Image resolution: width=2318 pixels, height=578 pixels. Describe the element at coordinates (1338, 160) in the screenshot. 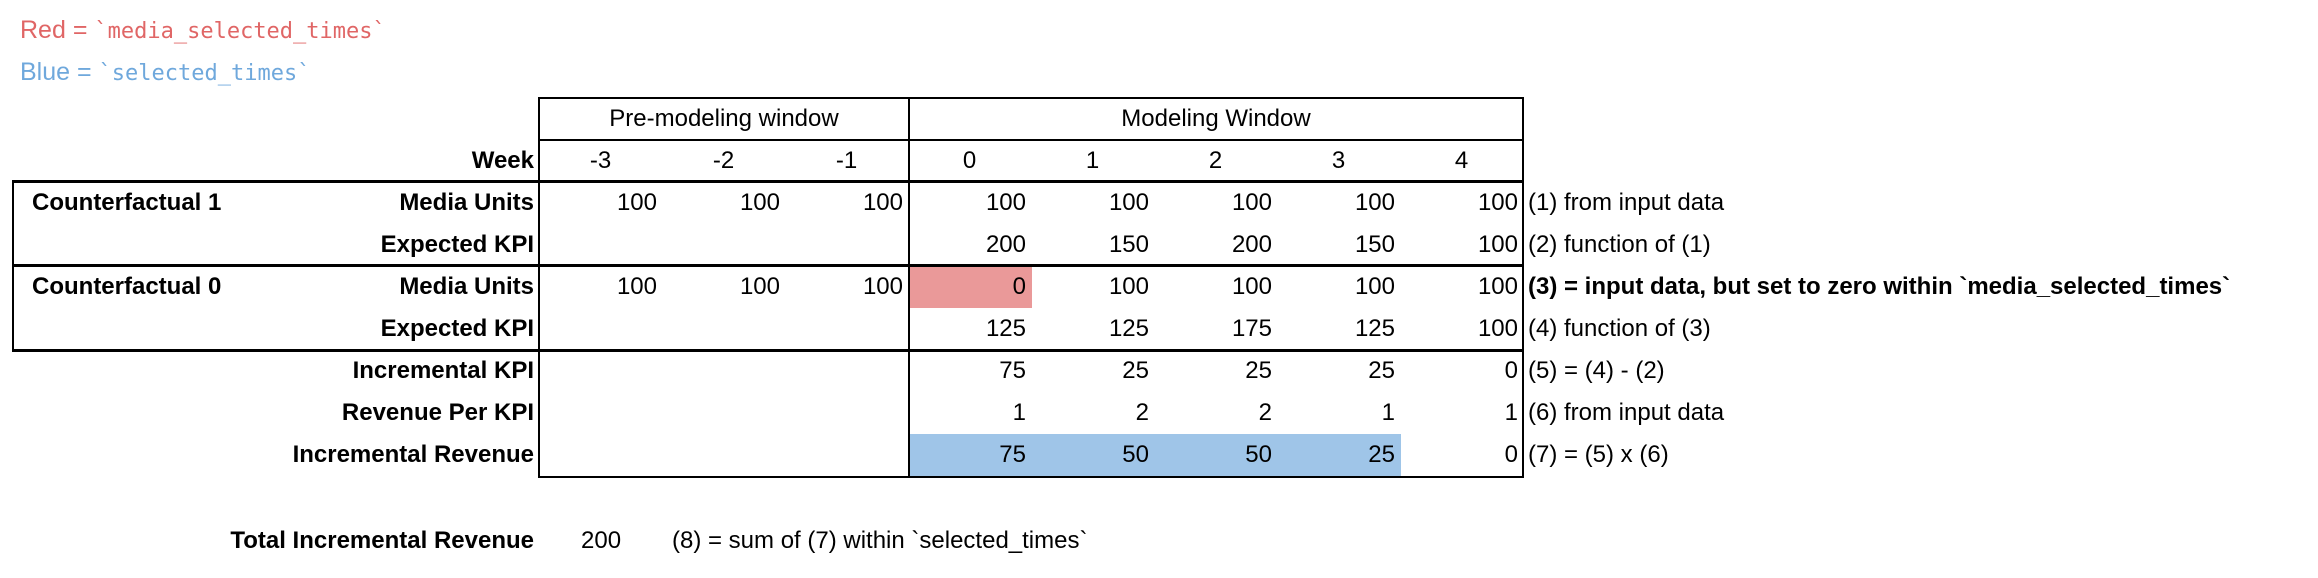

I see `week-header: 3` at that location.